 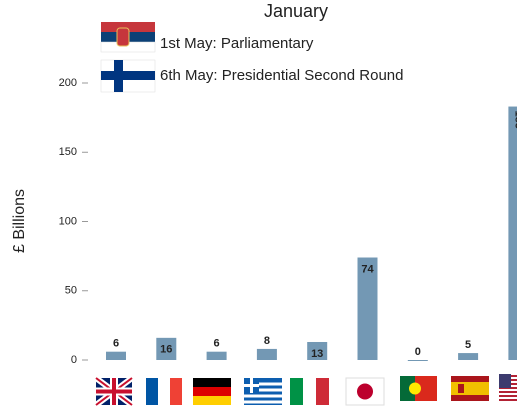 What do you see at coordinates (317, 354) in the screenshot?
I see `data-label: 13` at bounding box center [317, 354].